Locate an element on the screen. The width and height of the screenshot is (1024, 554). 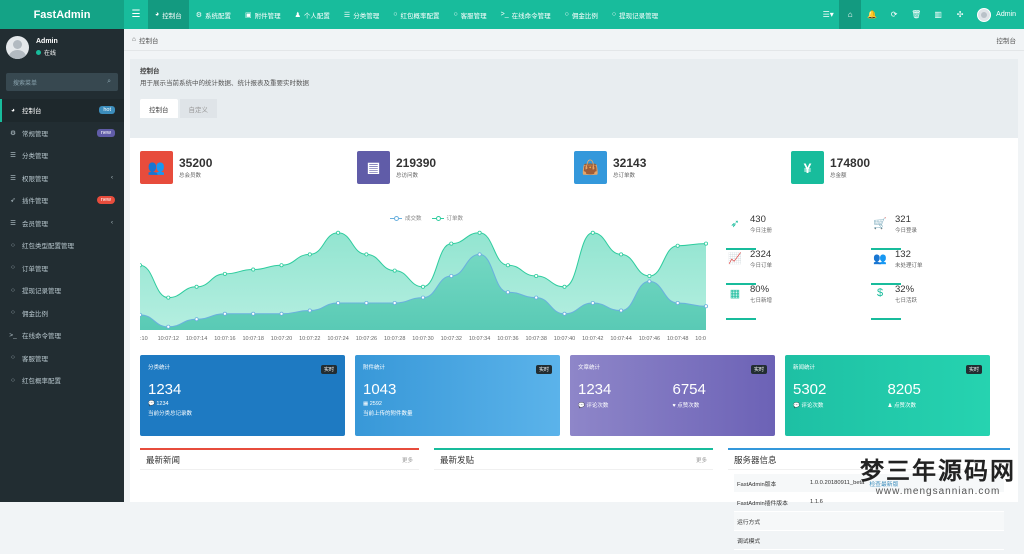
layout-dropdown-icon: ☰▾ is located at coordinates (828, 14).